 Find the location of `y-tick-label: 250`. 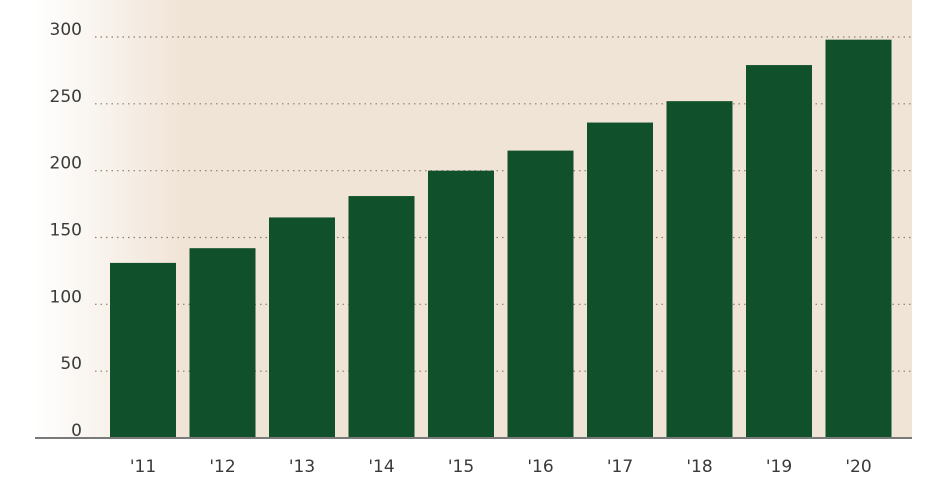

y-tick-label: 250 is located at coordinates (66, 97).